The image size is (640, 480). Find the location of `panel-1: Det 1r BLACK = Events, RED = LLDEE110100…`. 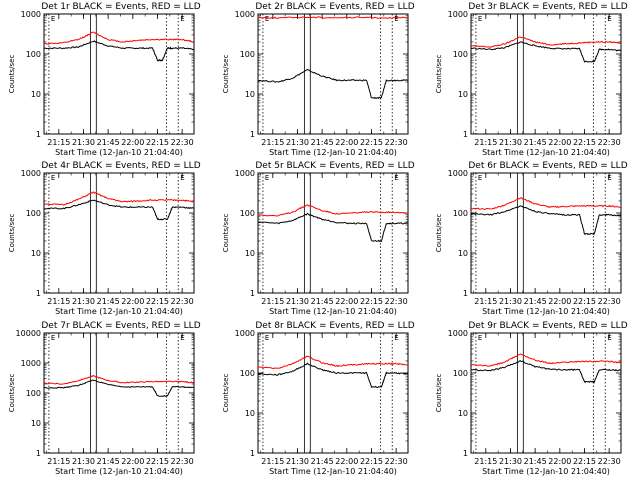

panel-1: Det 1r BLACK = Events, RED = LLDEE110100… is located at coordinates (104, 79).